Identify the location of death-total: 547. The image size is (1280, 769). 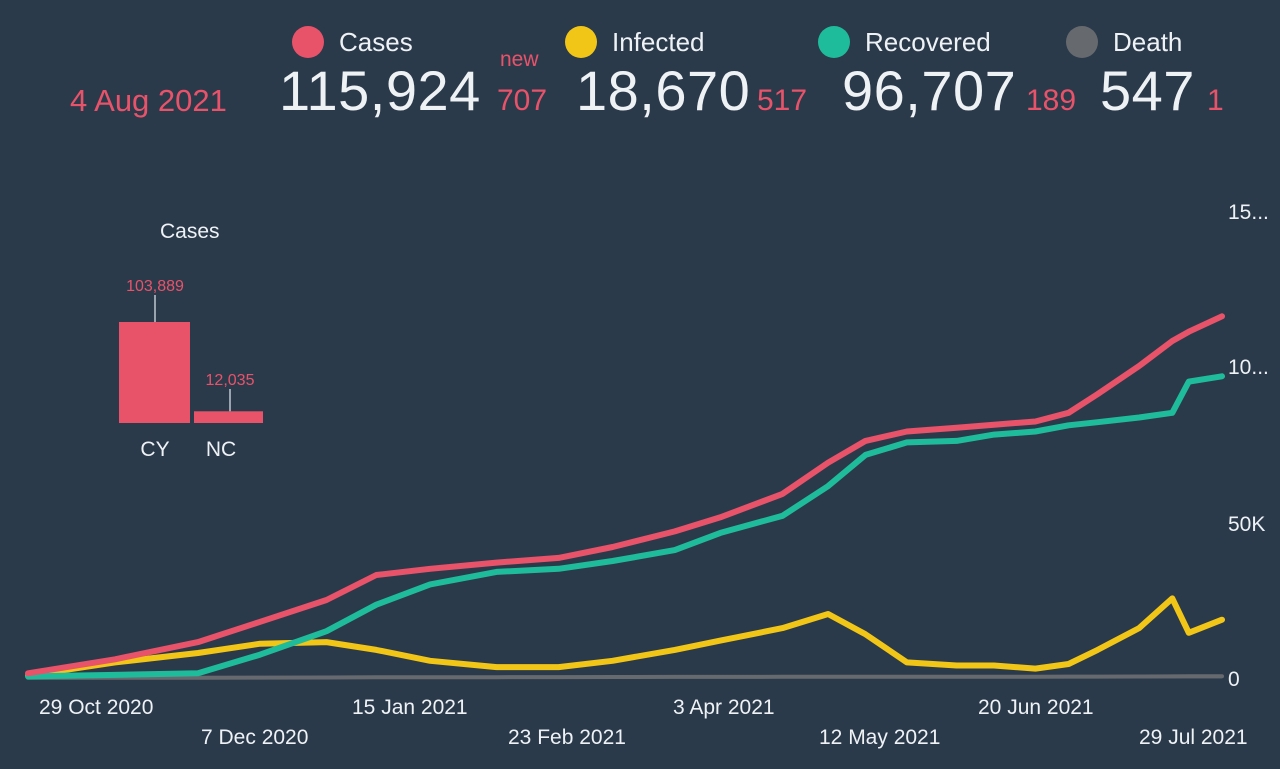
(1147, 90).